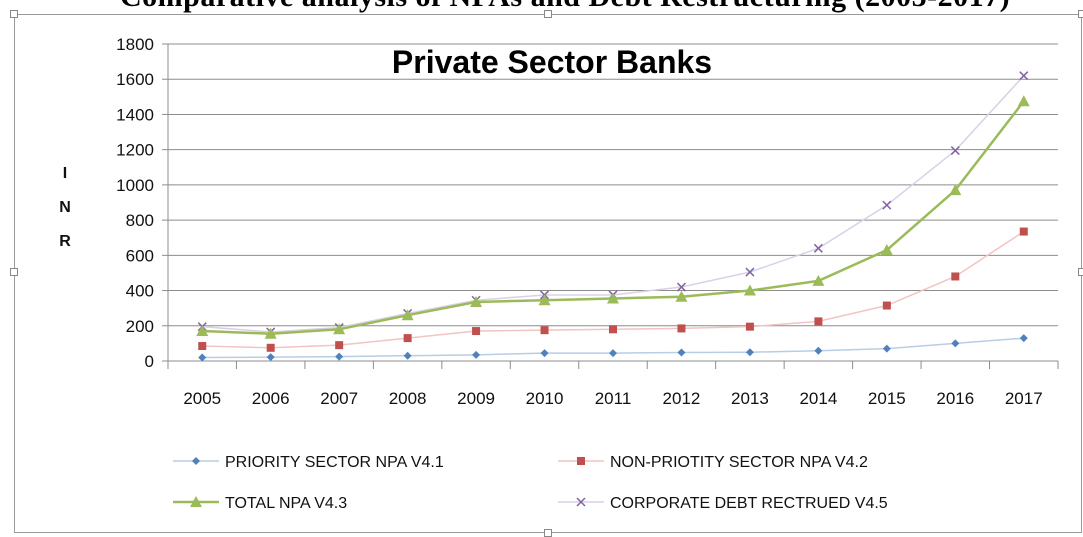 The height and width of the screenshot is (537, 1083). I want to click on x-tick-label: 2010, so click(545, 398).